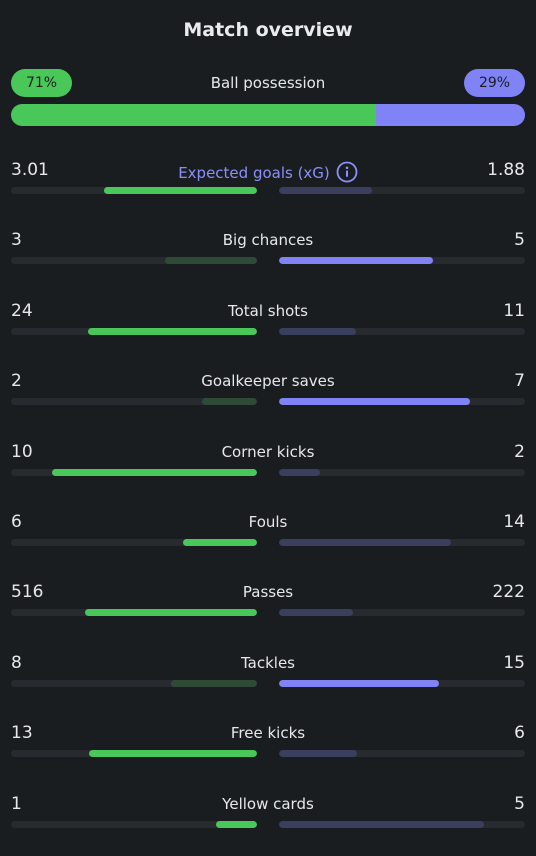 Image resolution: width=536 pixels, height=856 pixels. I want to click on stat-label-text: Fouls, so click(268, 522).